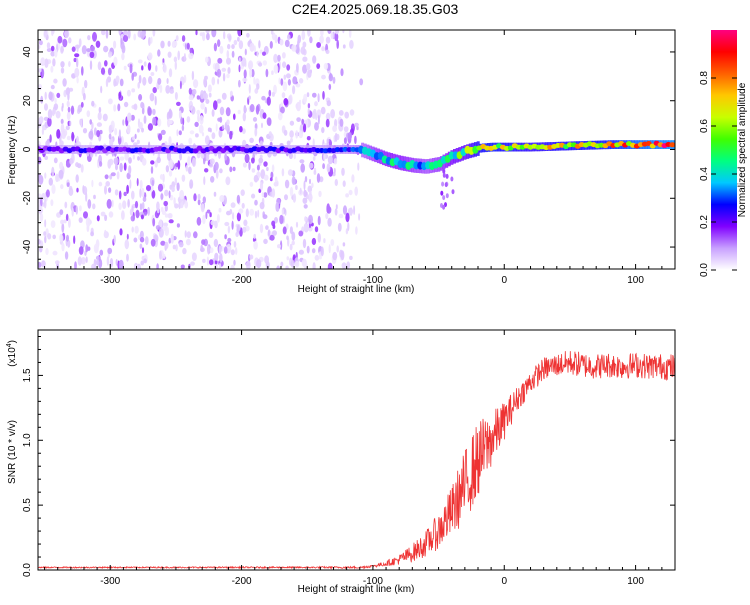 The height and width of the screenshot is (605, 750). Describe the element at coordinates (27, 440) in the screenshot. I see `snr-y-tick-label: 1.0` at that location.